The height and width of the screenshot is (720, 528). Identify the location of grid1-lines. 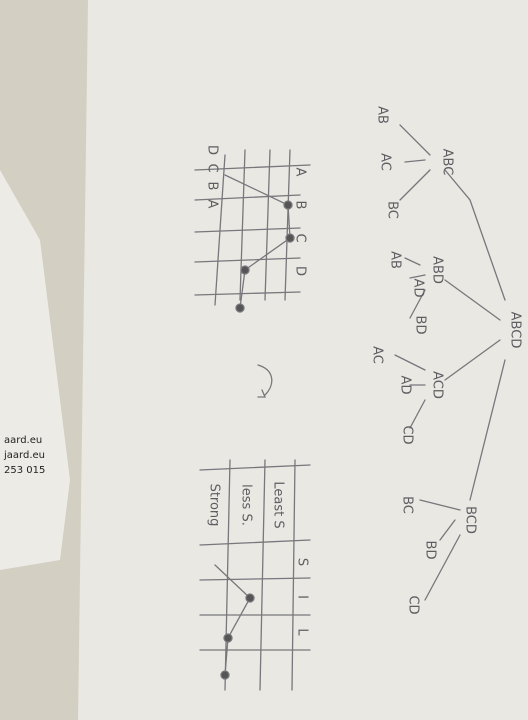
(252, 231).